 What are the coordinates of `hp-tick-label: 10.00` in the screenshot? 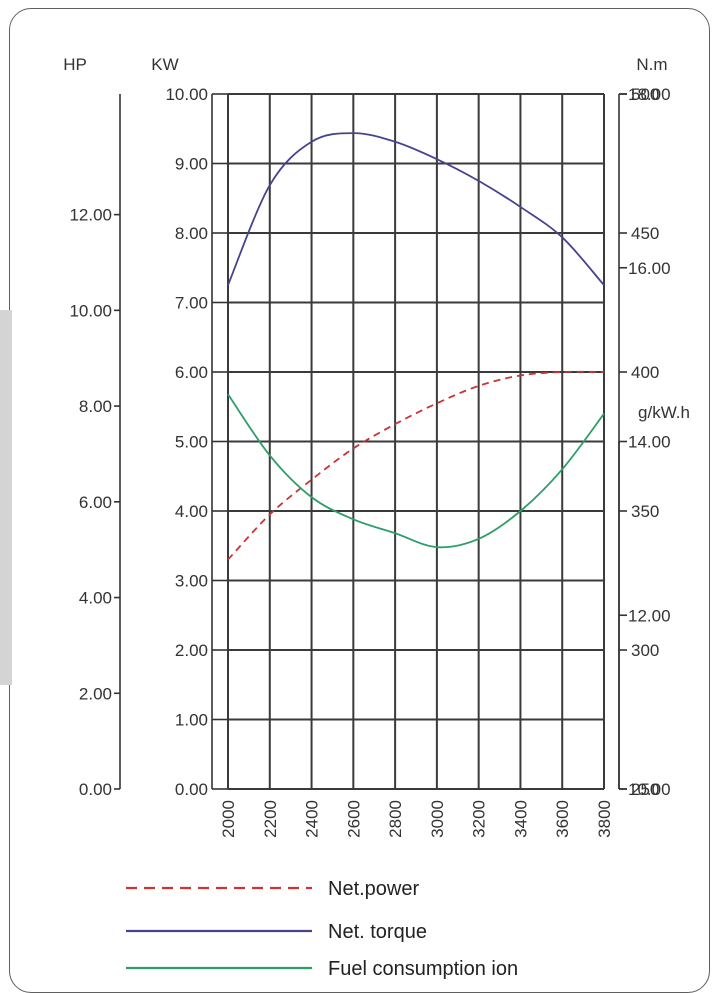 It's located at (90, 310).